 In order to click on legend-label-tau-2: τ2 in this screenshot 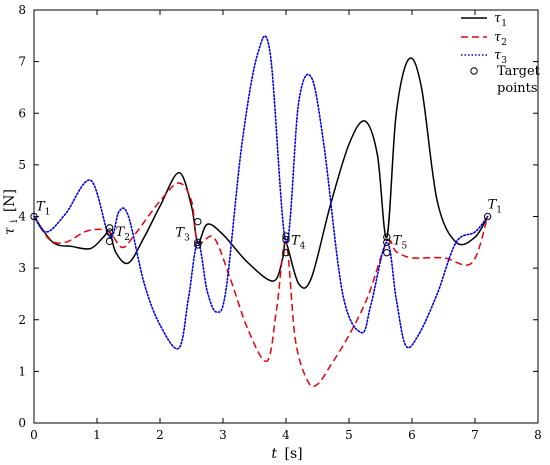, I will do `click(500, 39)`.